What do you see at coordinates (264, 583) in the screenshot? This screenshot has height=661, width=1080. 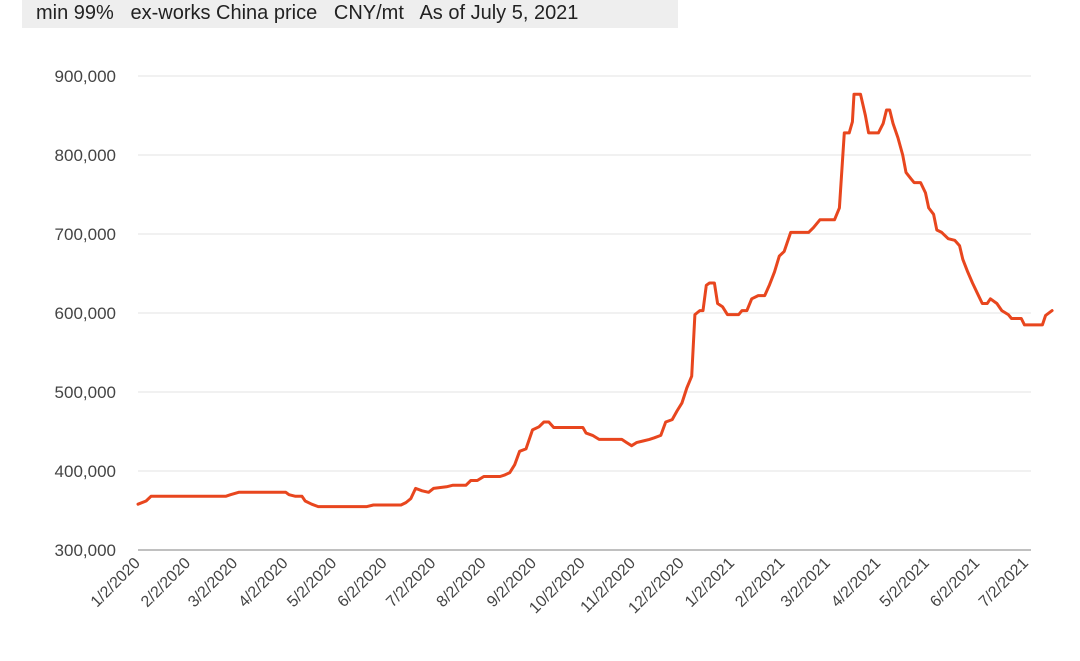 I see `x-tick-label: 4/2/2020` at bounding box center [264, 583].